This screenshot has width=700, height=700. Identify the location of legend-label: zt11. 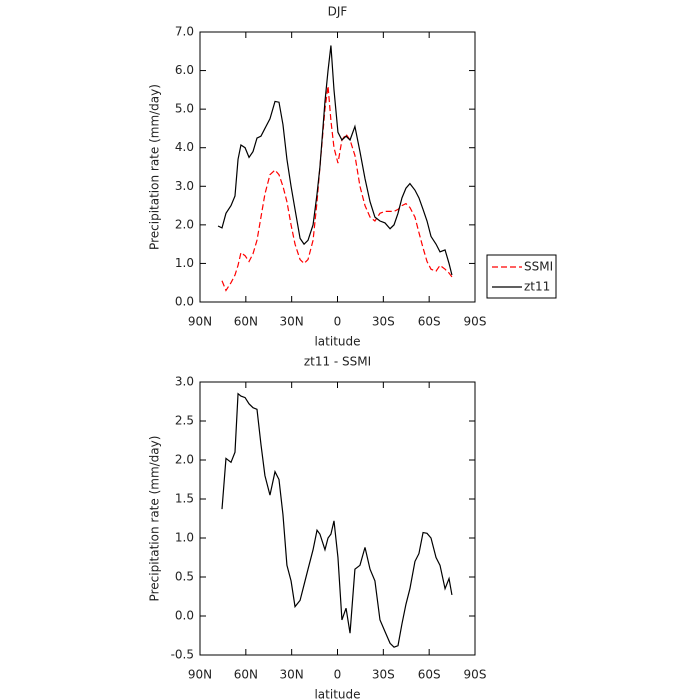
(537, 287).